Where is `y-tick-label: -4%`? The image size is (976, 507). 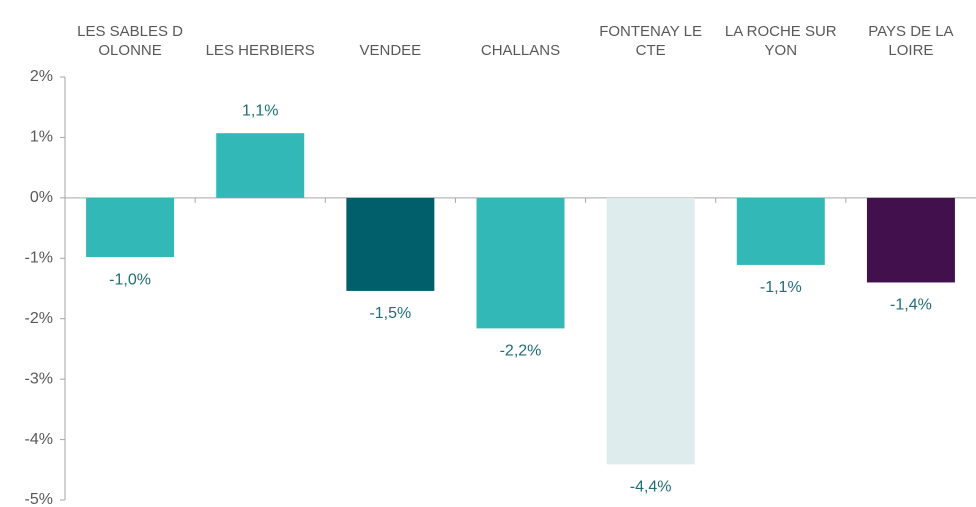
y-tick-label: -4% is located at coordinates (39, 439).